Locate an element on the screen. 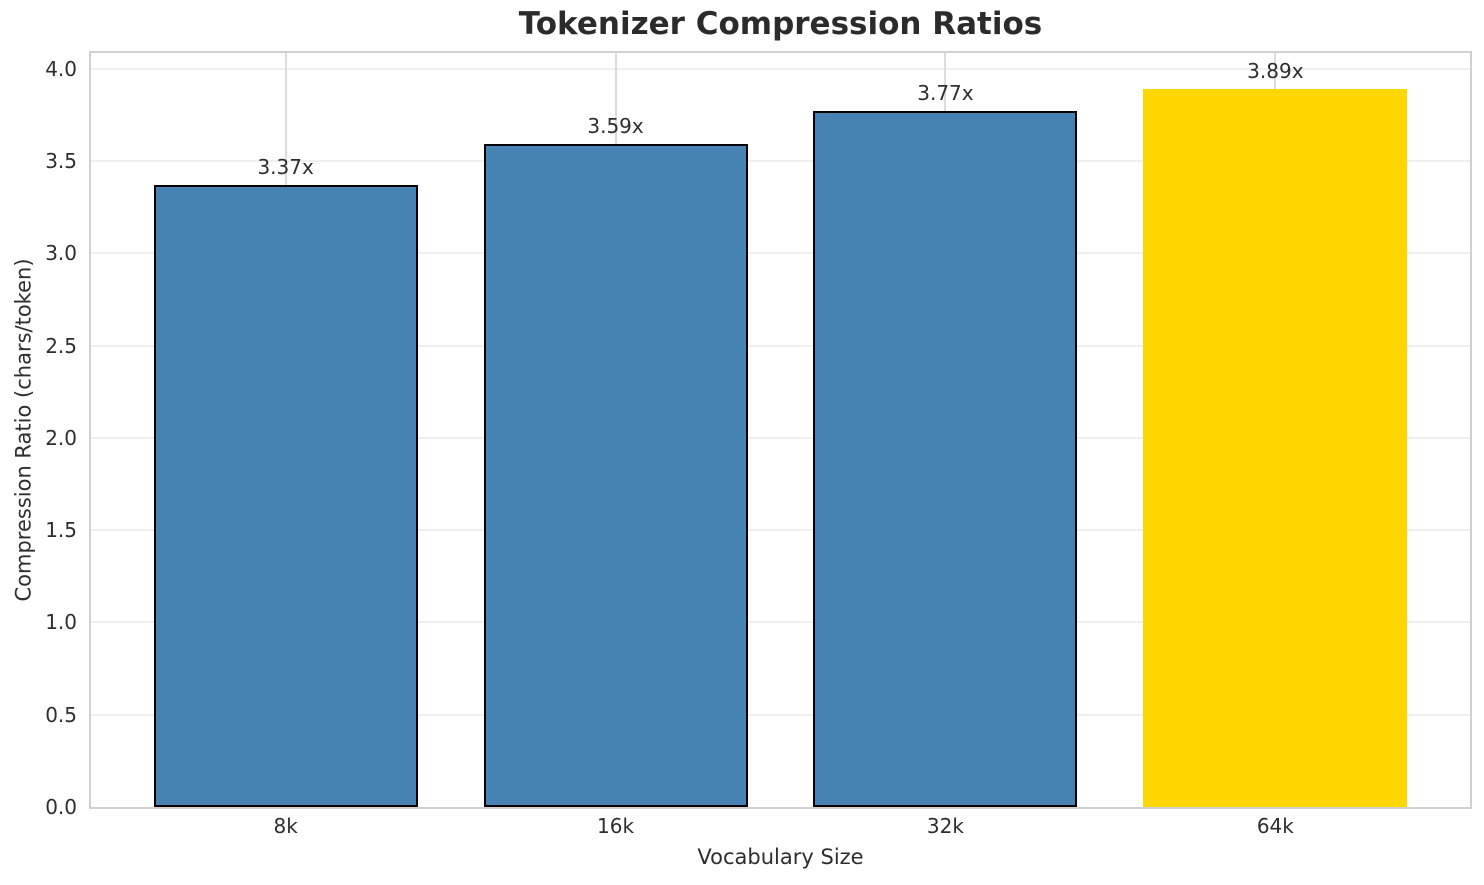 The width and height of the screenshot is (1484, 885). chart-title: Tokenizer Compression Ratios is located at coordinates (780, 24).